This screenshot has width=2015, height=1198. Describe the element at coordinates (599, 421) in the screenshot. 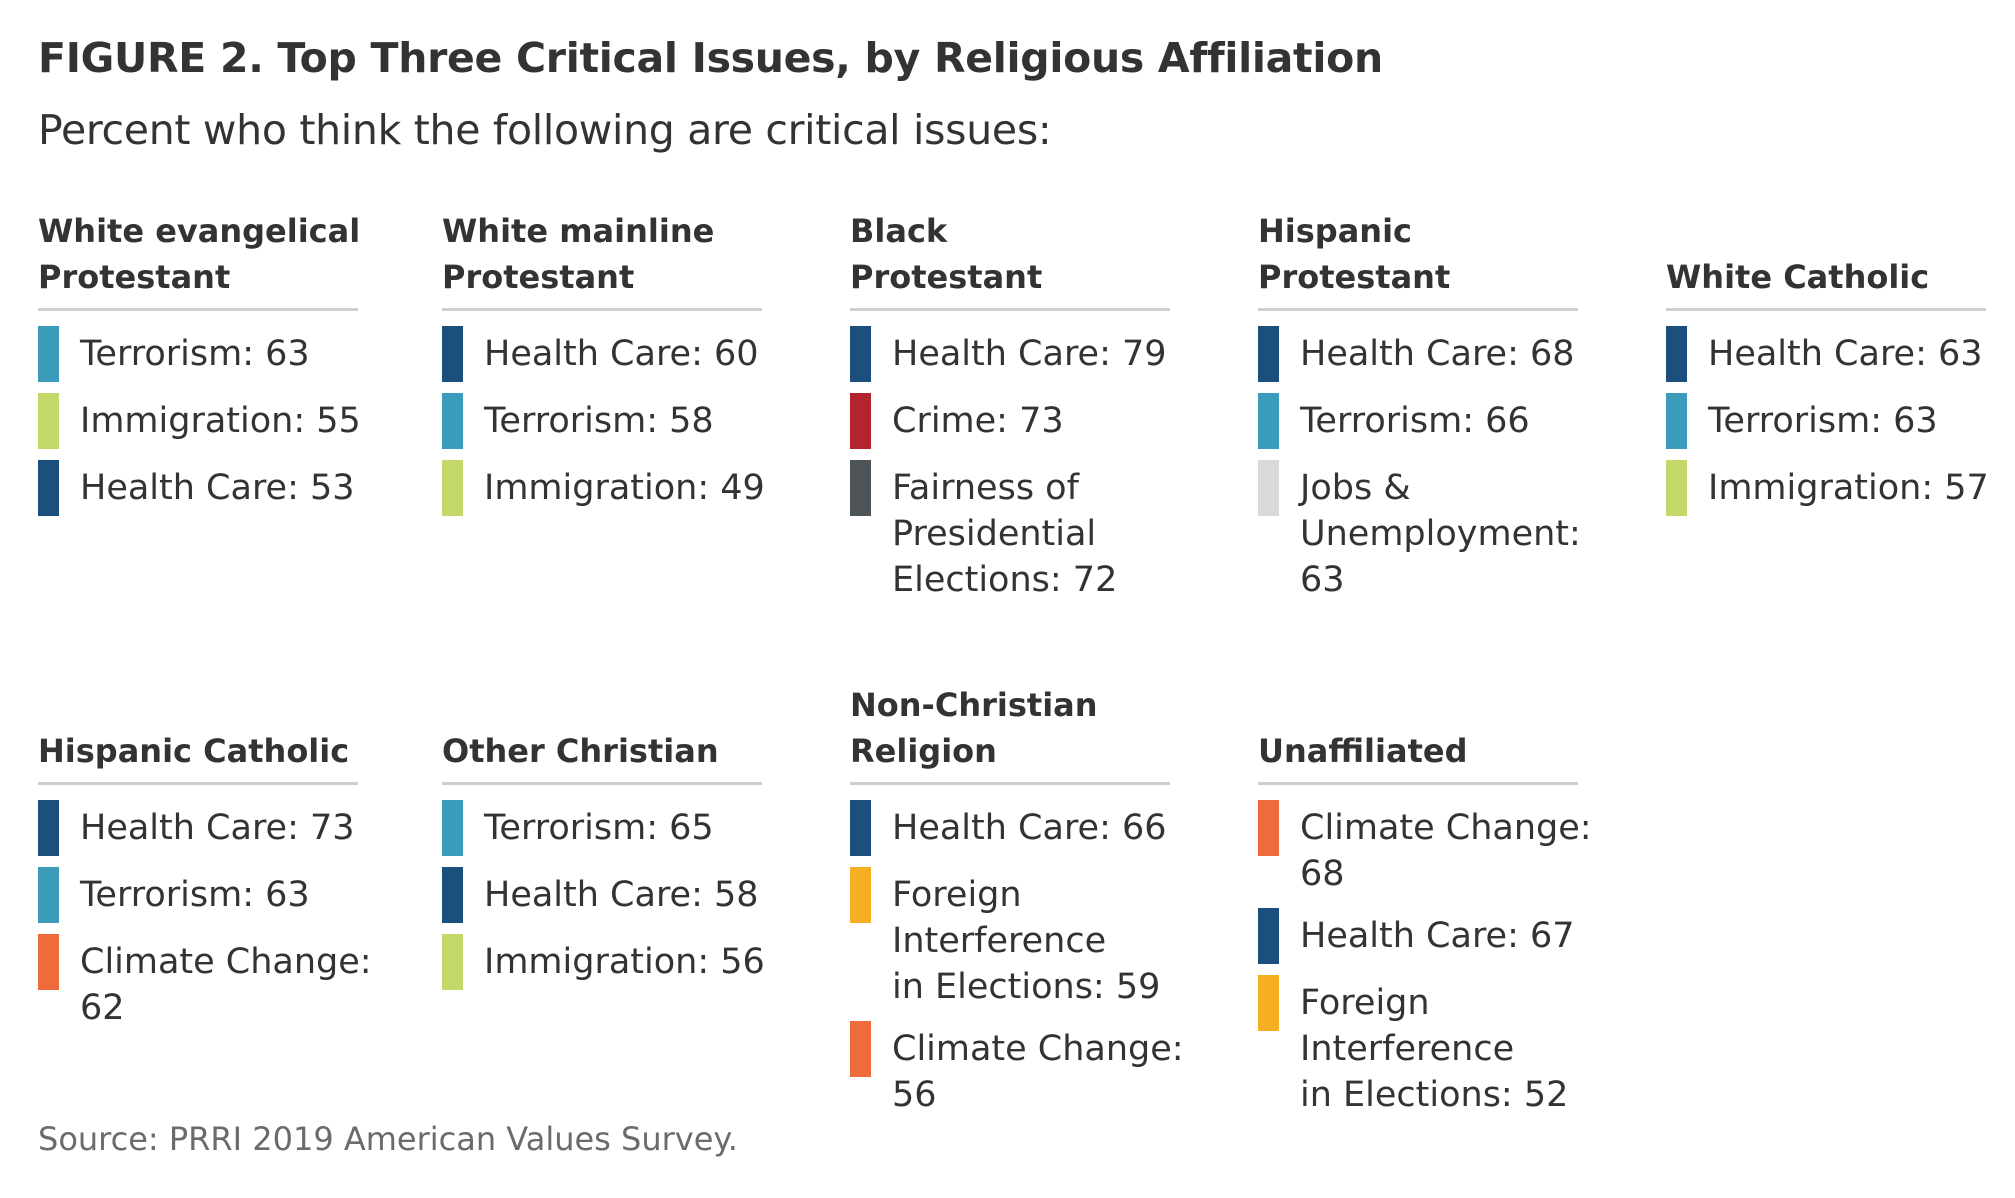

I see `issue-label: Terrorism: 58` at that location.